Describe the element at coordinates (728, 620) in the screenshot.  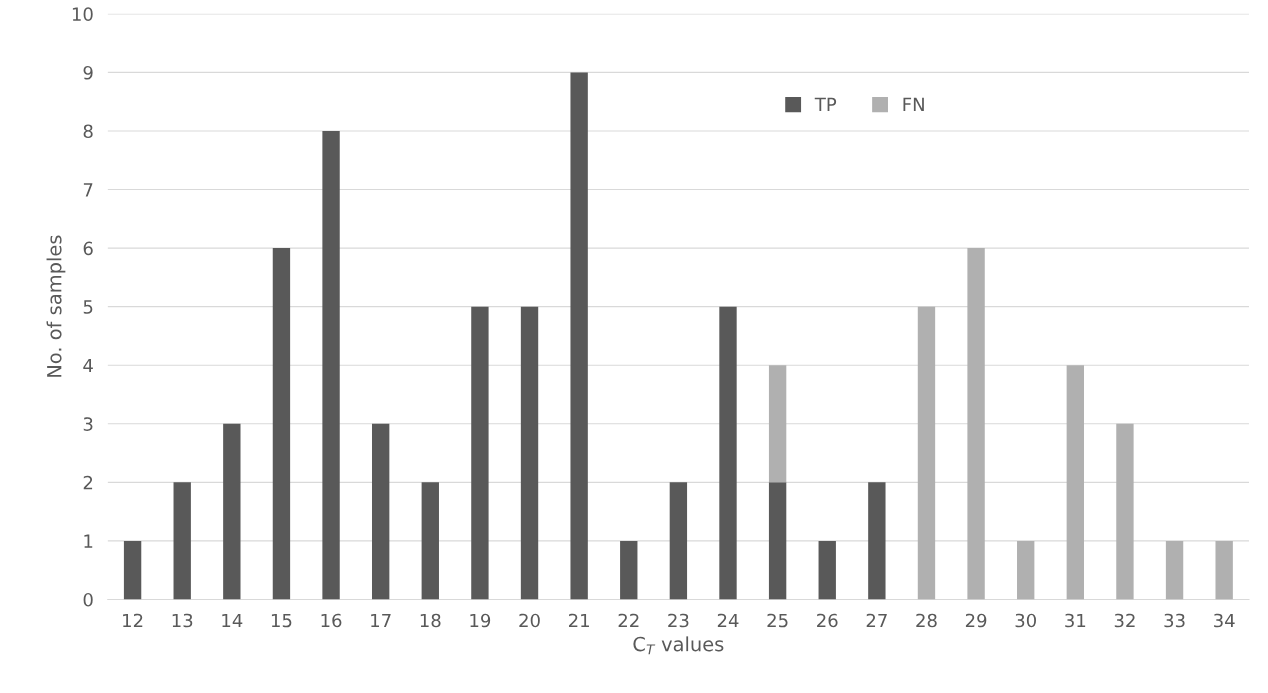
I see `x-tick-label: 24` at that location.